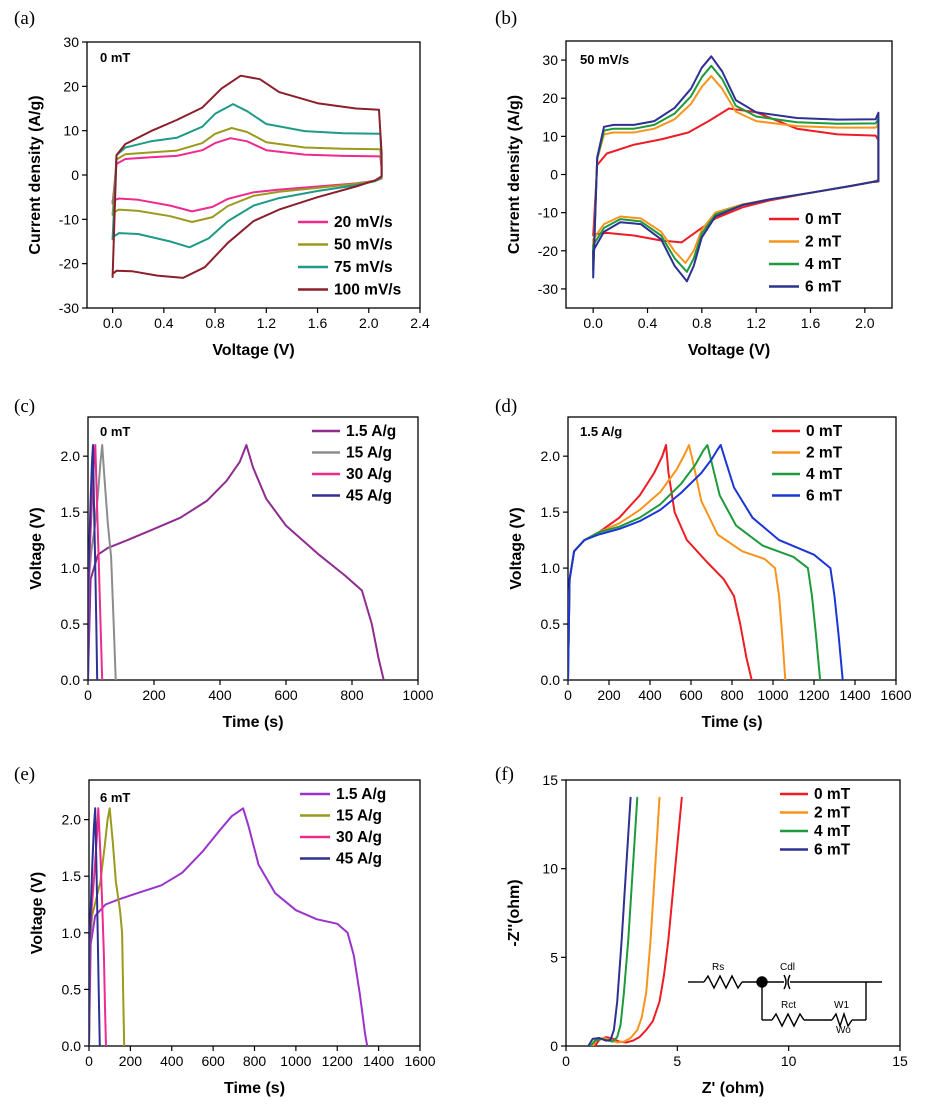 The height and width of the screenshot is (1109, 928). What do you see at coordinates (359, 816) in the screenshot?
I see `legend-label: 15 A/g` at bounding box center [359, 816].